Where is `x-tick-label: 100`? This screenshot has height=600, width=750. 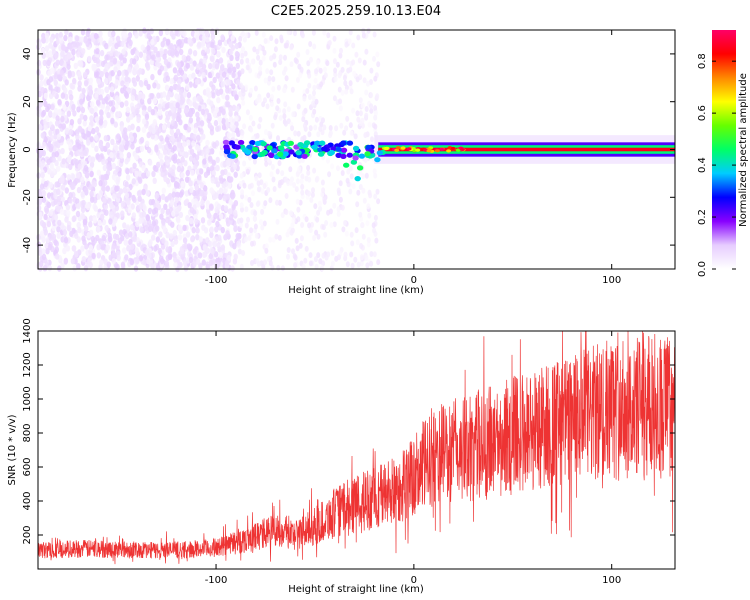 x-tick-label: 100 is located at coordinates (611, 580).